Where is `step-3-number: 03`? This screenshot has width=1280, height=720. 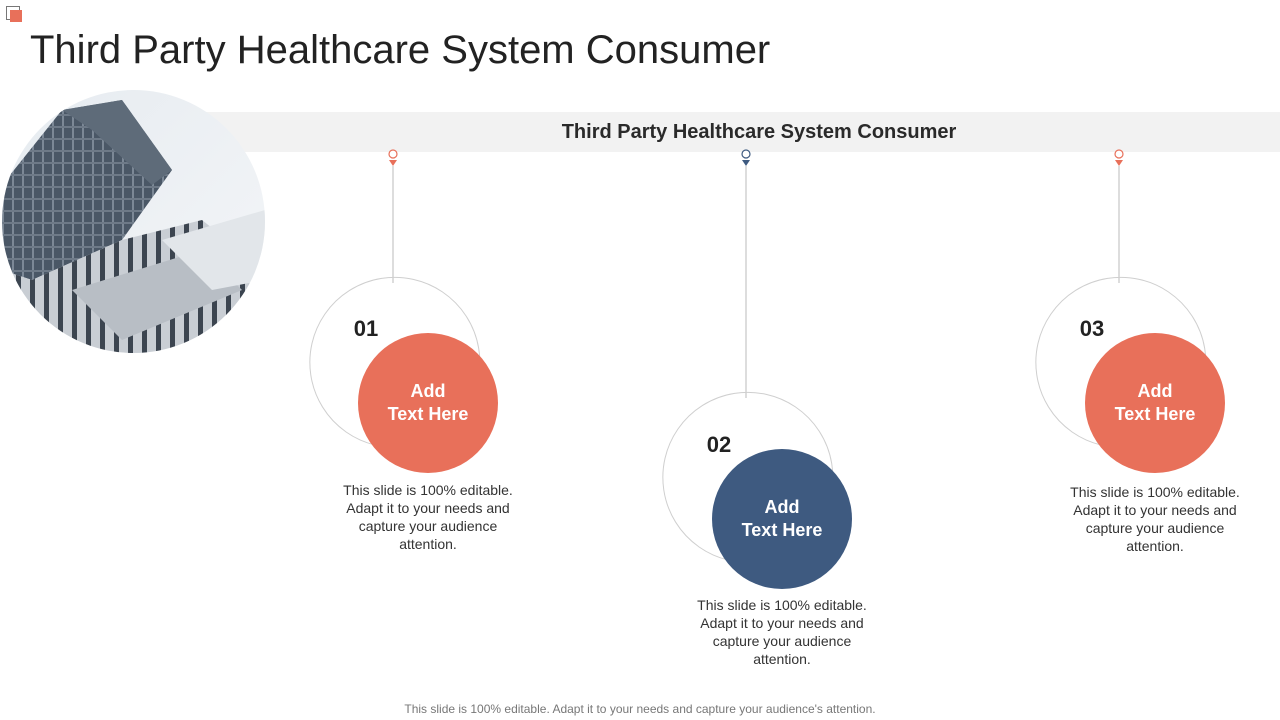
step-3-number: 03 is located at coordinates (1092, 328).